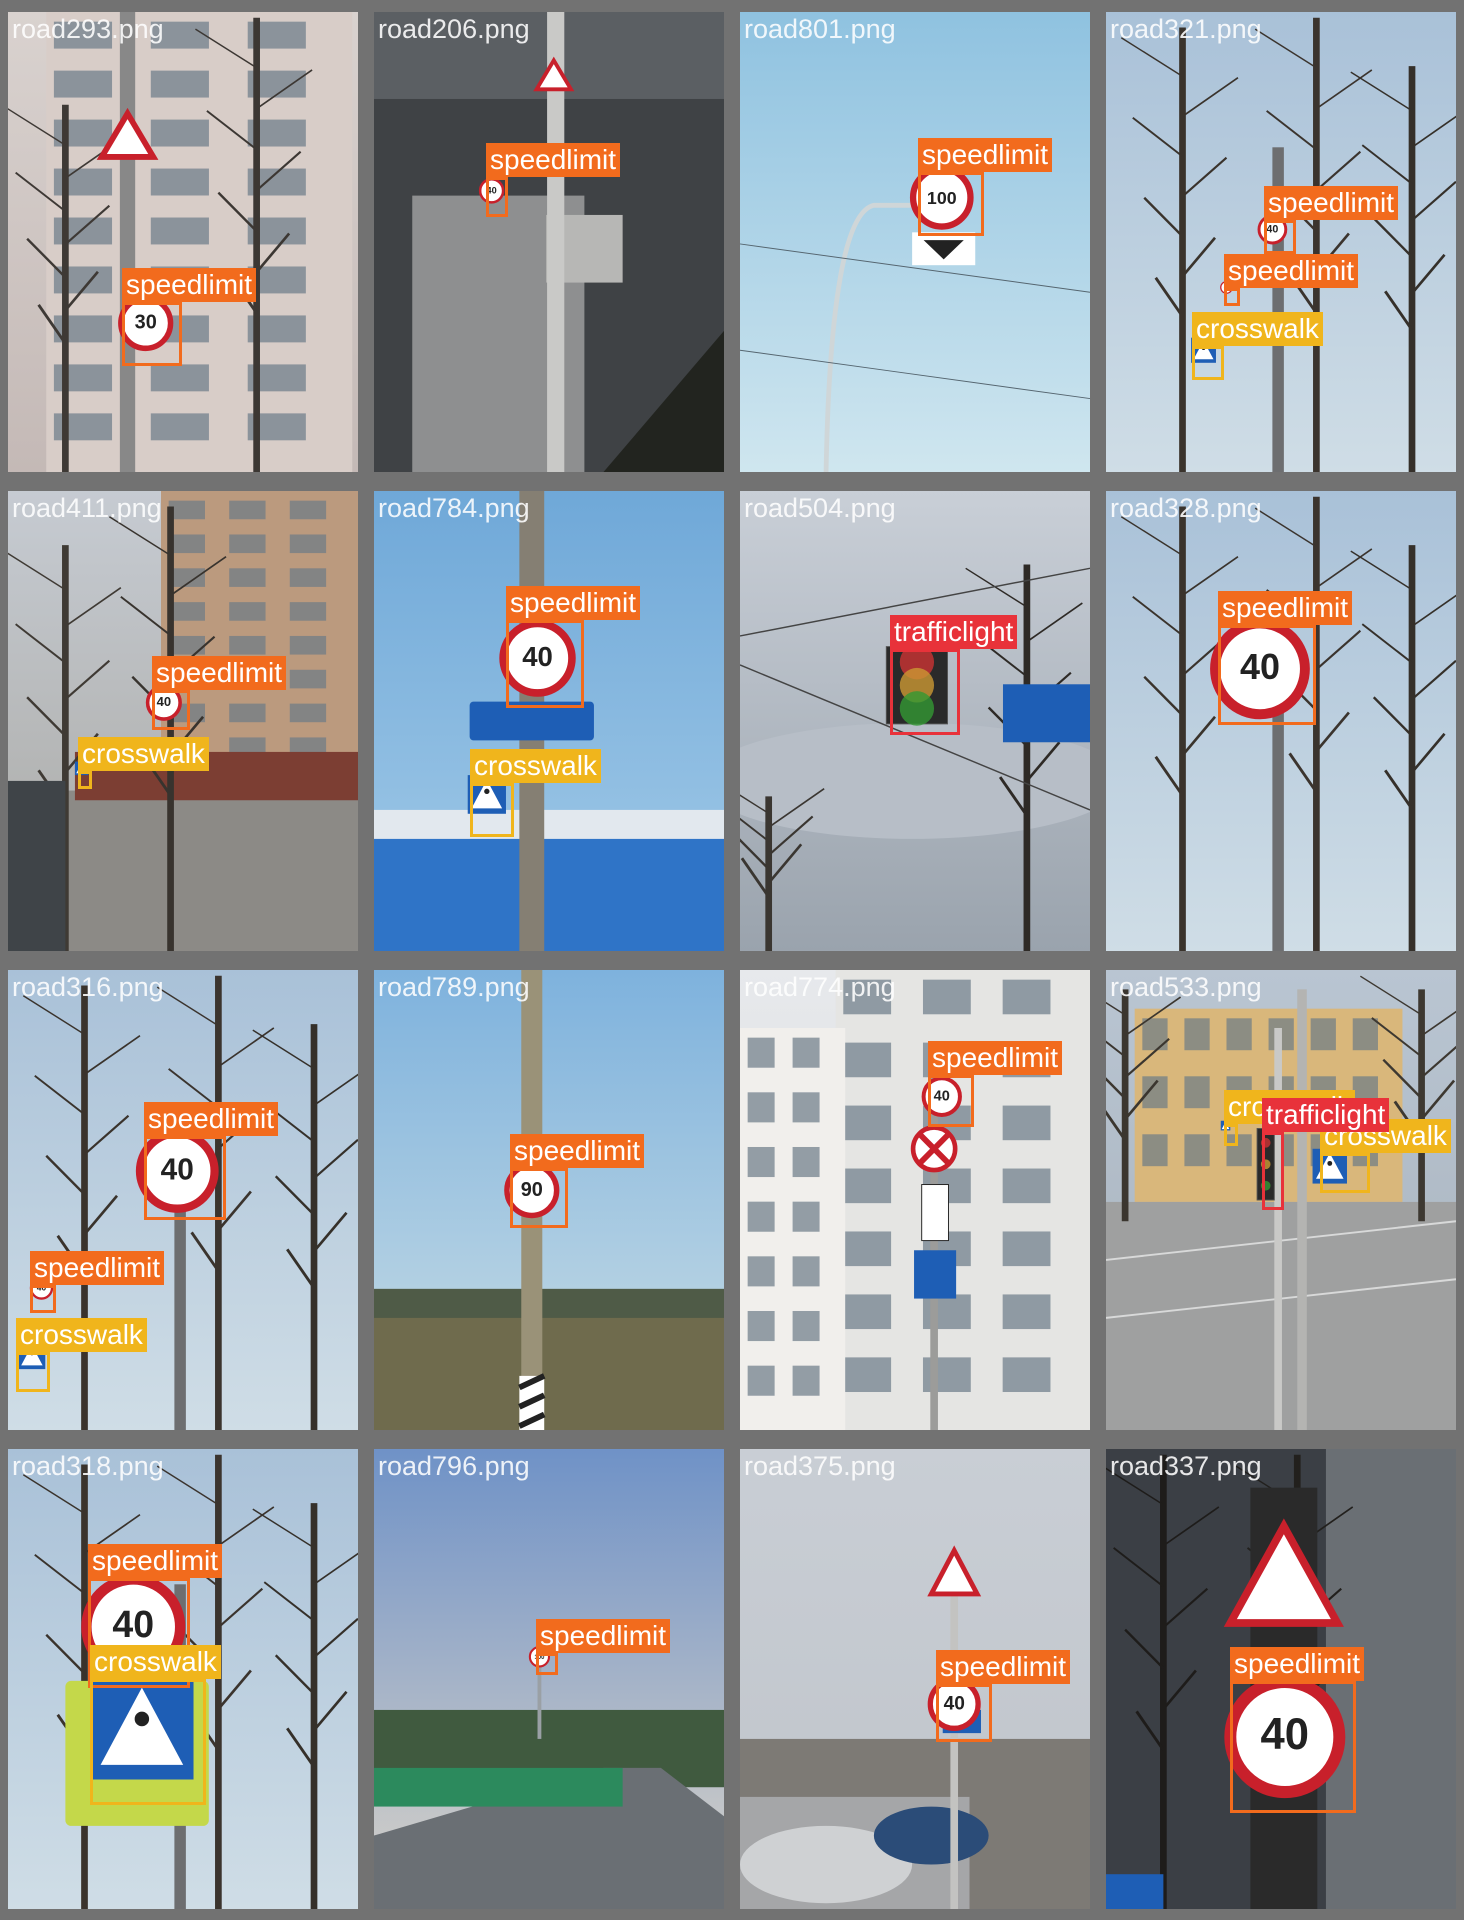 Image resolution: width=1464 pixels, height=1920 pixels. I want to click on scene-photo, so click(915, 721).